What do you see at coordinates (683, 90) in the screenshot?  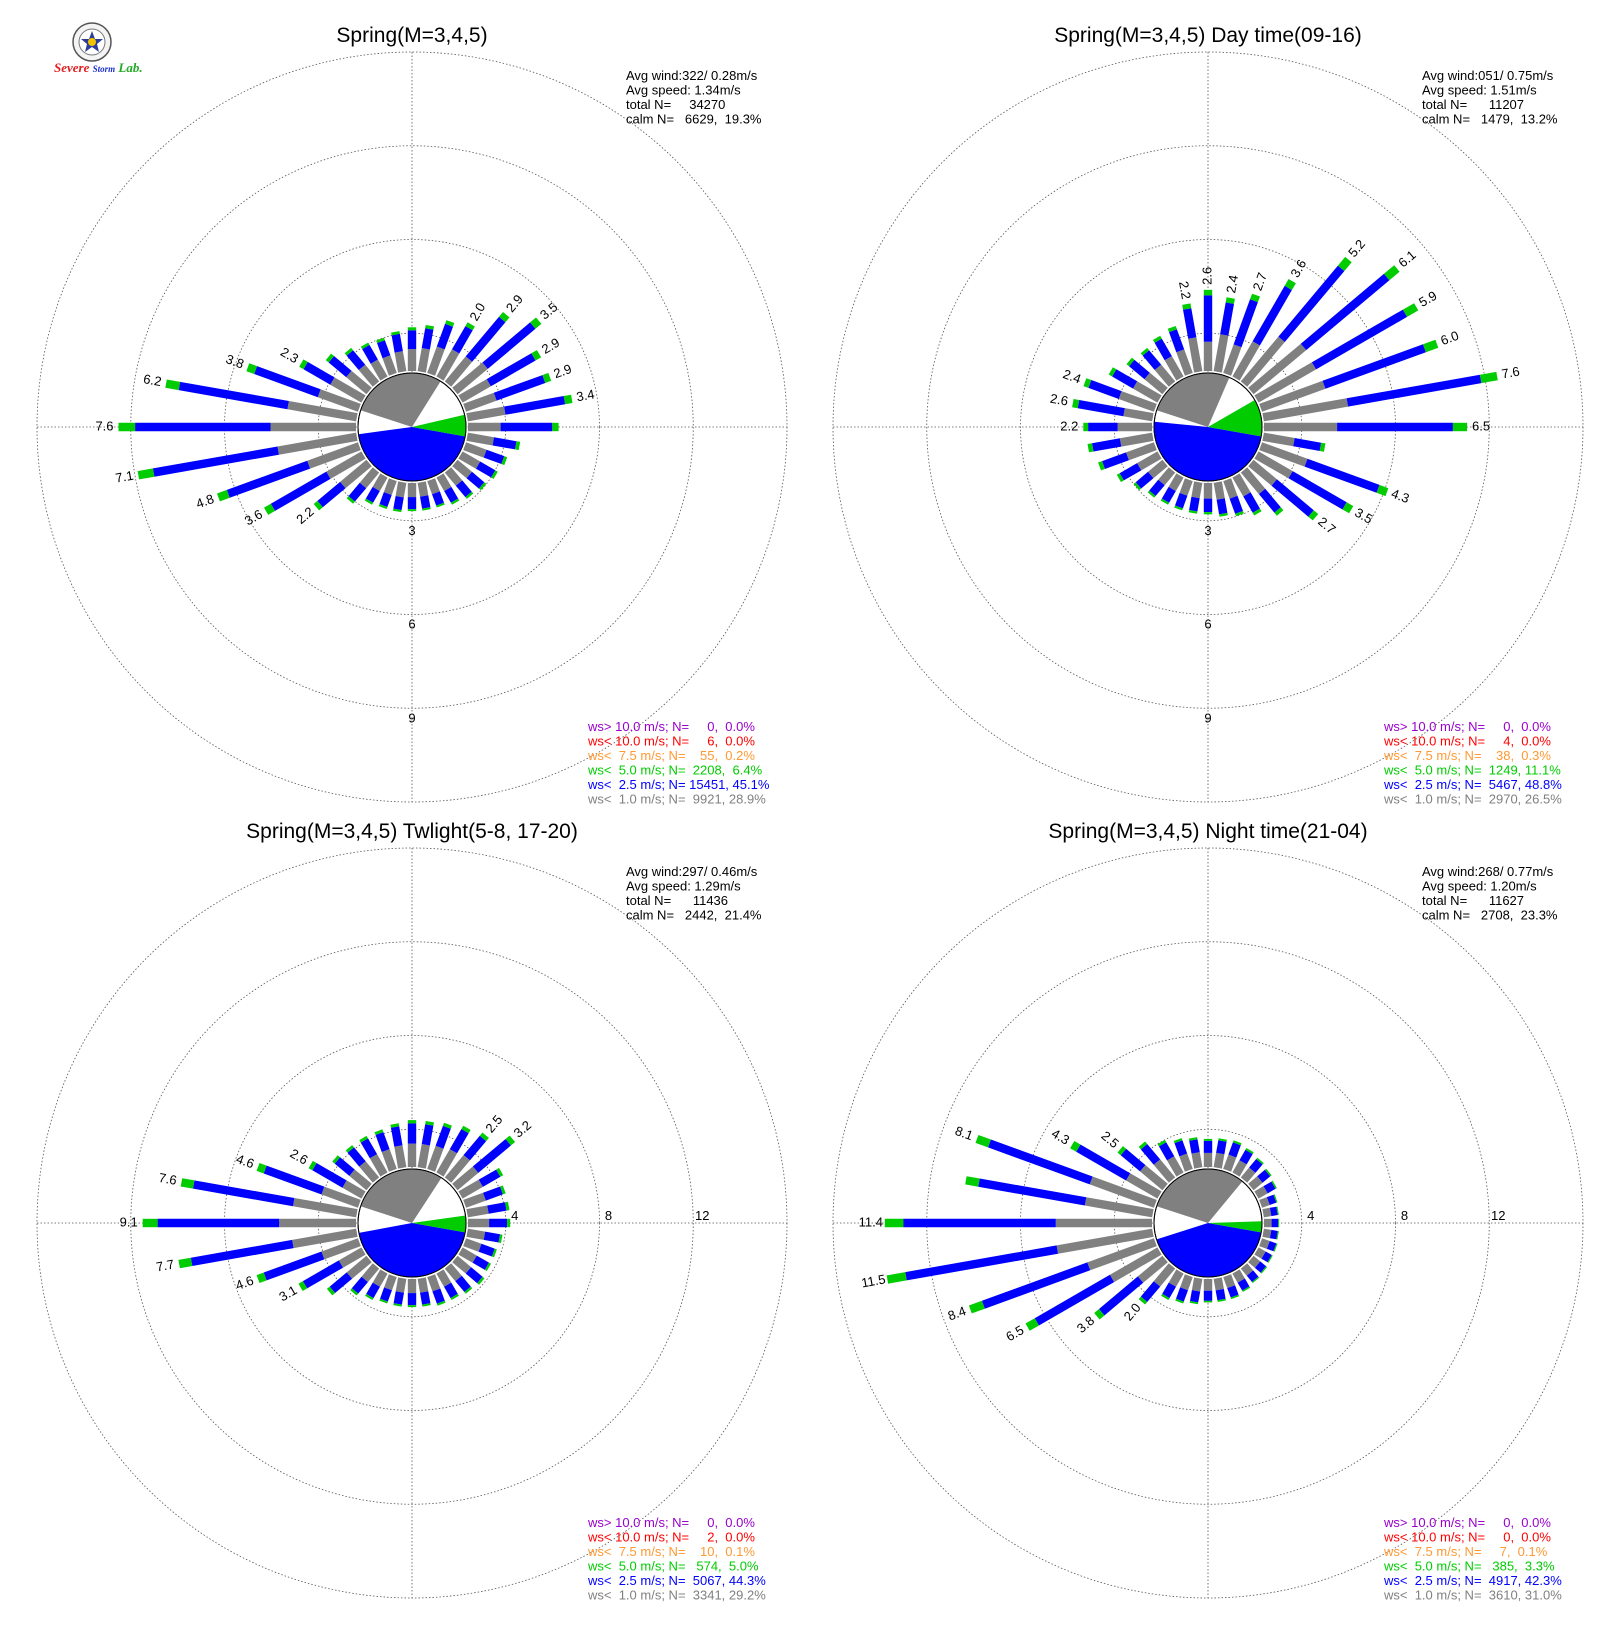 I see `stats-line: Avg speed: 1.34m/s` at bounding box center [683, 90].